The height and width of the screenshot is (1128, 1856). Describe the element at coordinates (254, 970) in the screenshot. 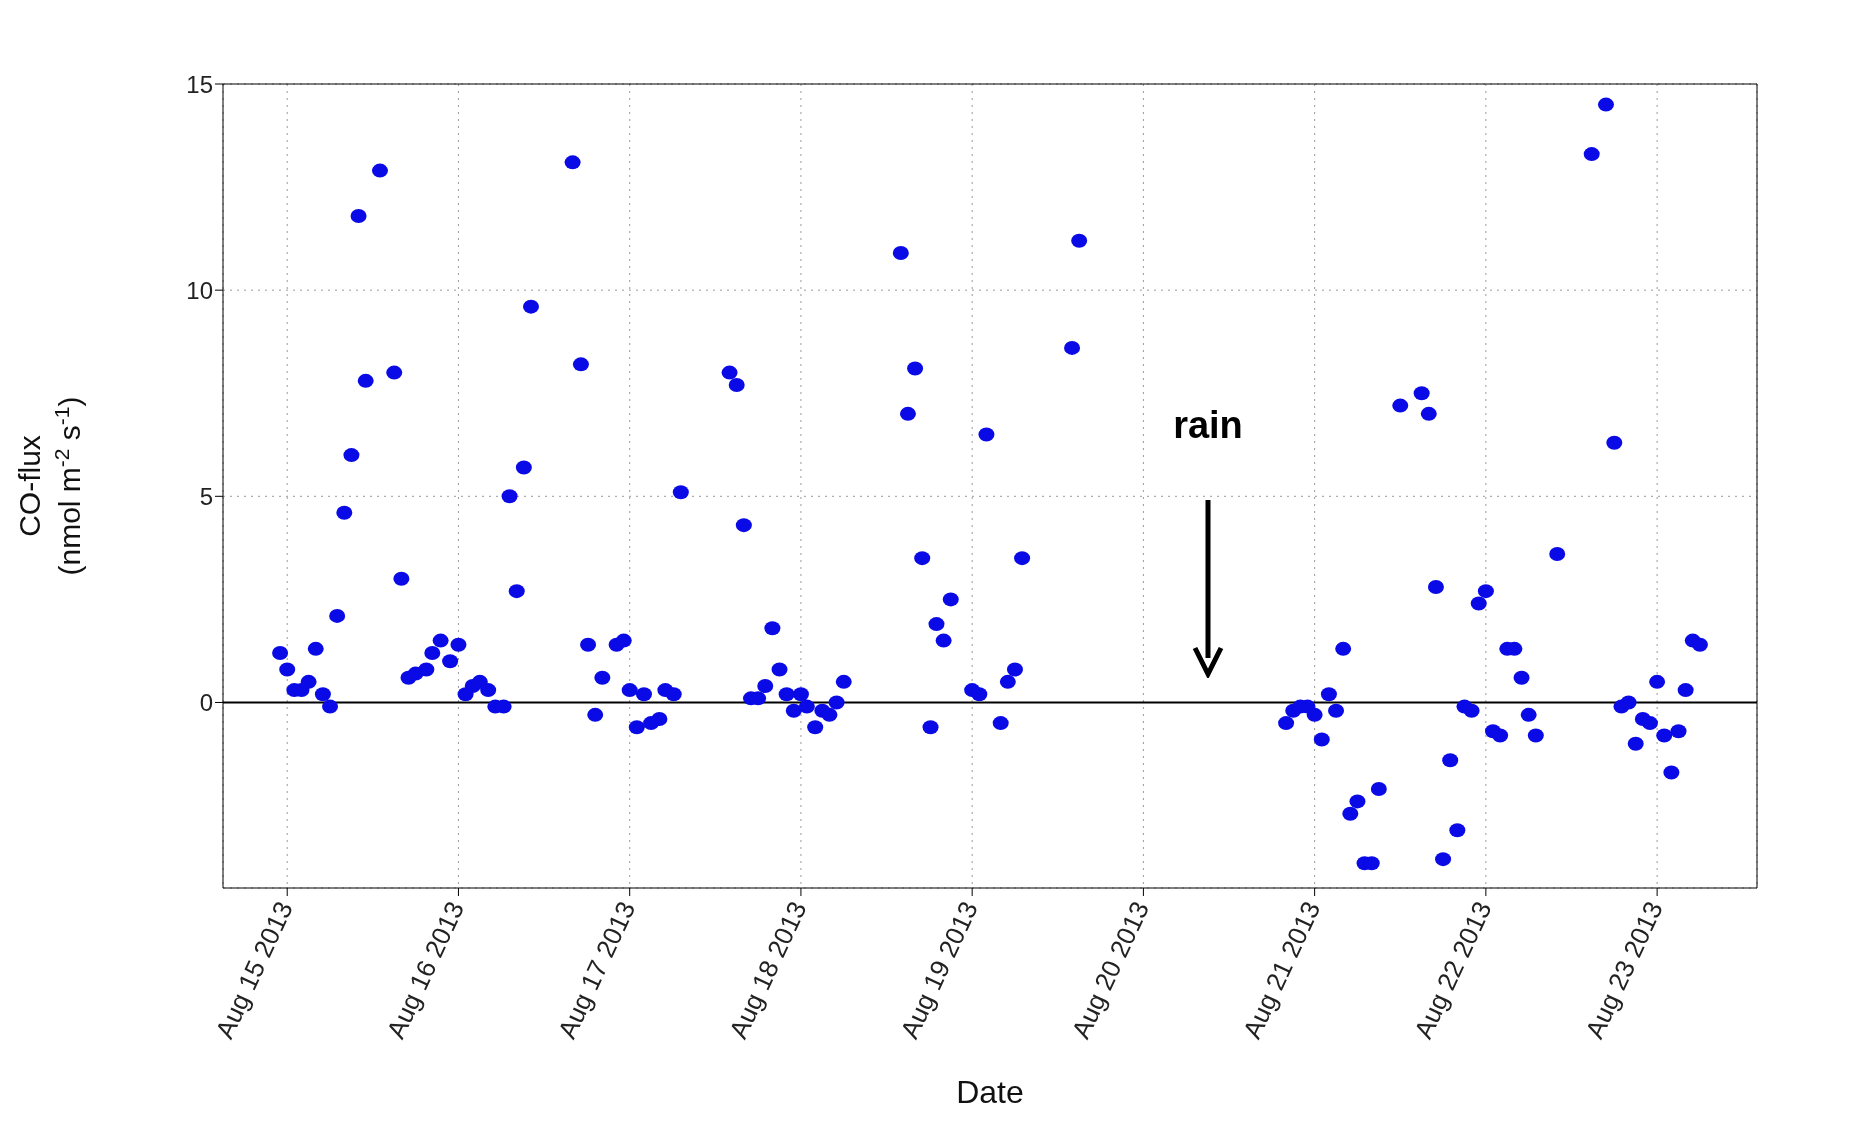

I see `x-tick-label: Aug 15 2013` at that location.